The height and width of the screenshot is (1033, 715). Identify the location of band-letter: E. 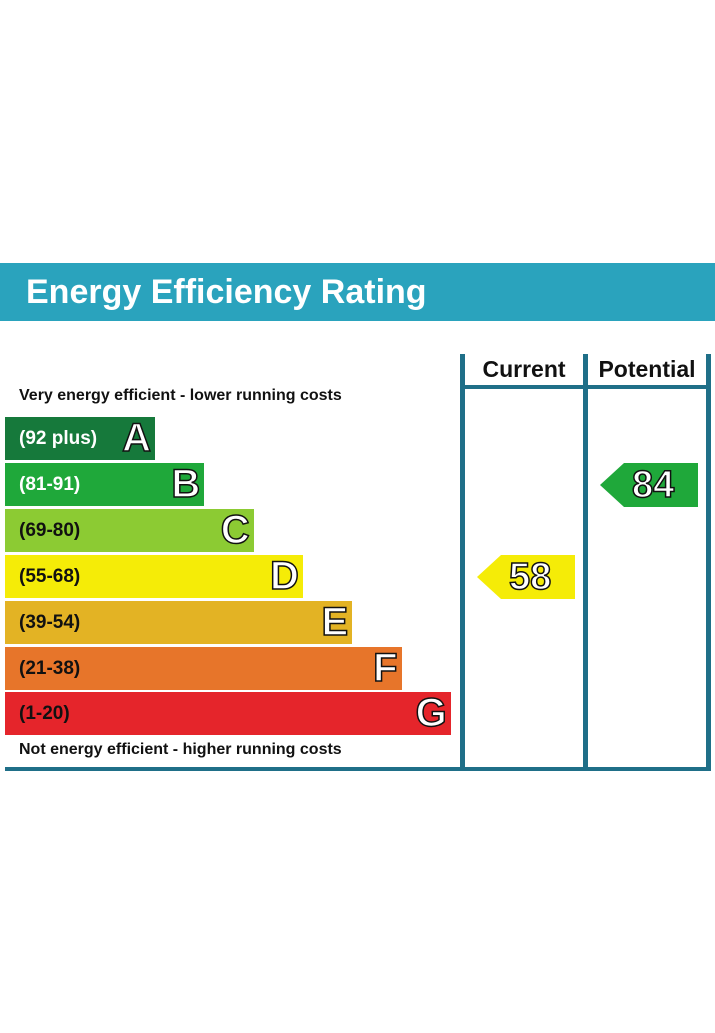
(335, 622).